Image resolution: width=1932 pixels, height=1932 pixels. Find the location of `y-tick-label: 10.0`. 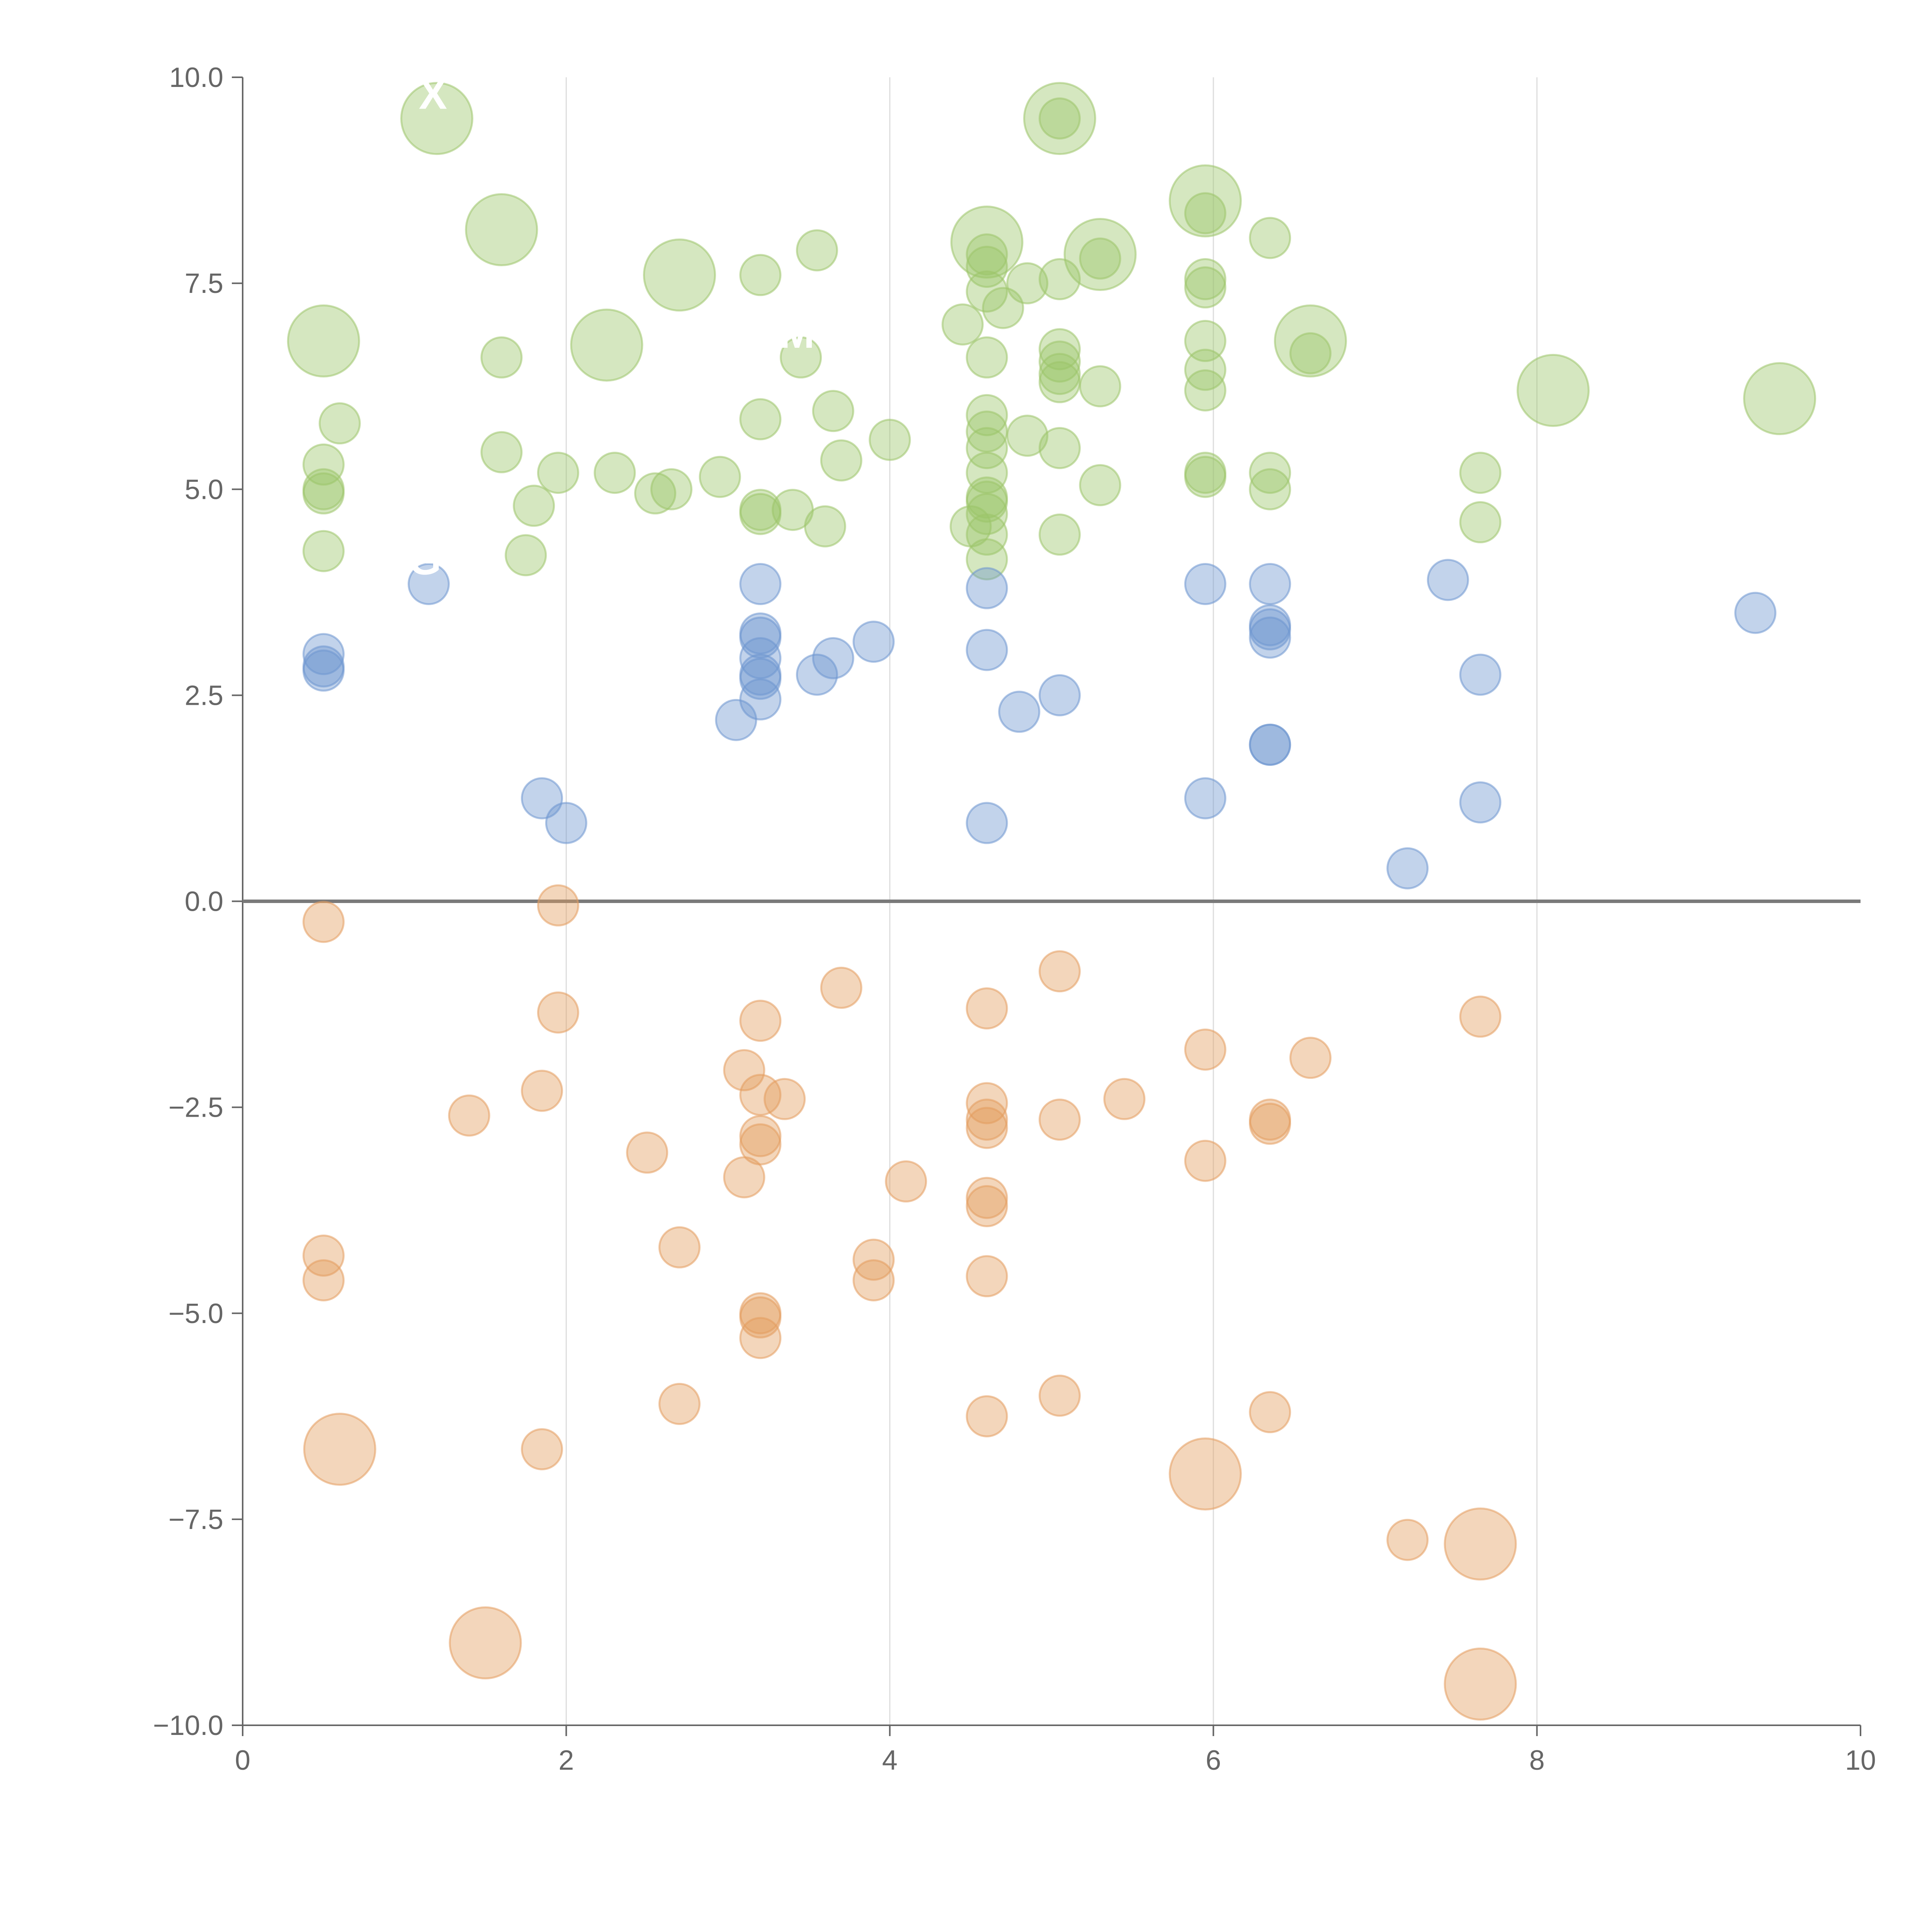

y-tick-label: 10.0 is located at coordinates (196, 78).